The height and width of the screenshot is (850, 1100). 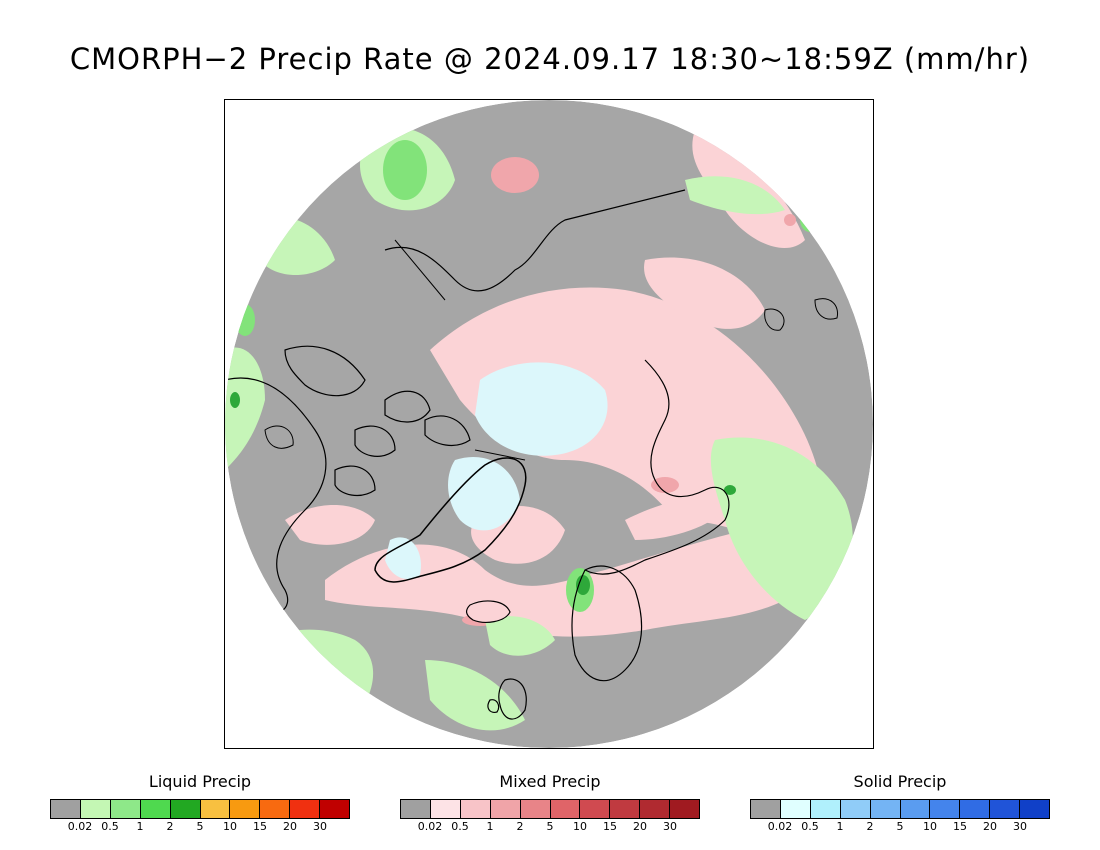 I want to click on iceland-outline, so click(x=488, y=611).